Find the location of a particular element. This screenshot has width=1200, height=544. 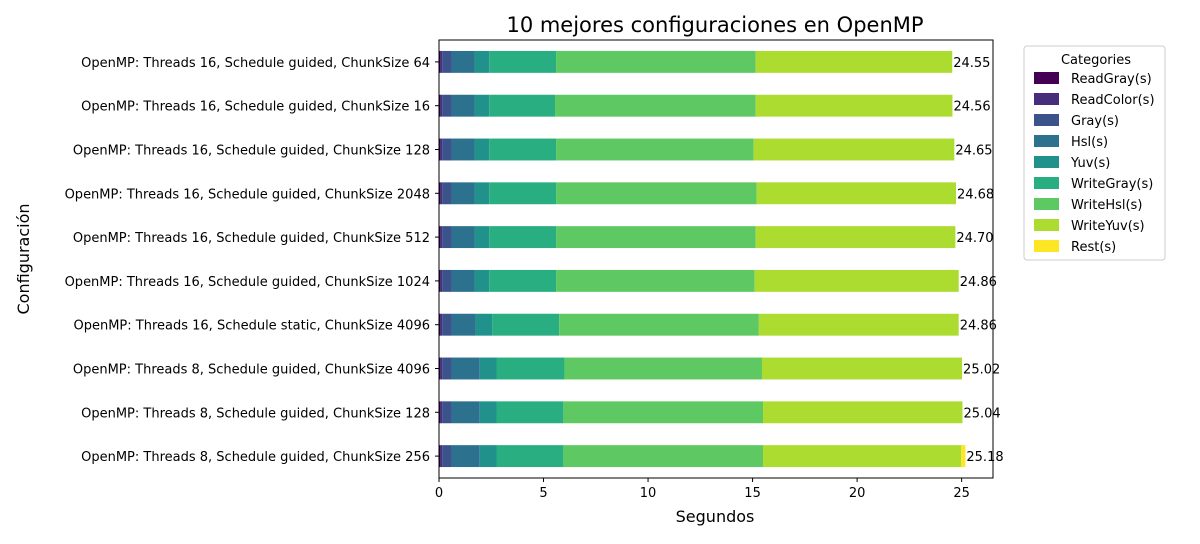

y-axis-label: Configuración is located at coordinates (23, 258).